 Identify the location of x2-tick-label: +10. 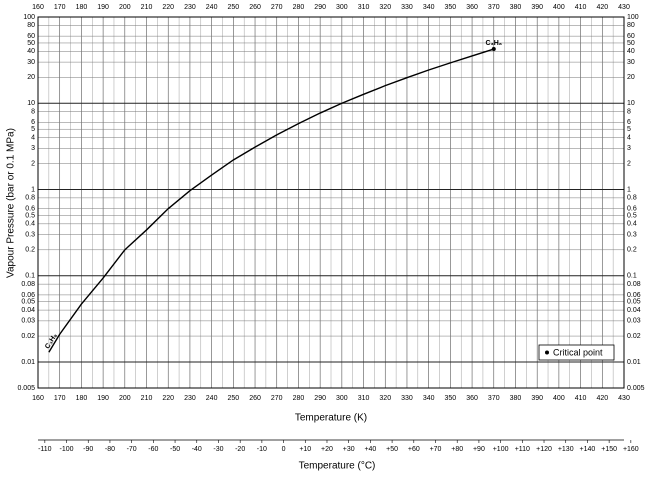
(305, 449).